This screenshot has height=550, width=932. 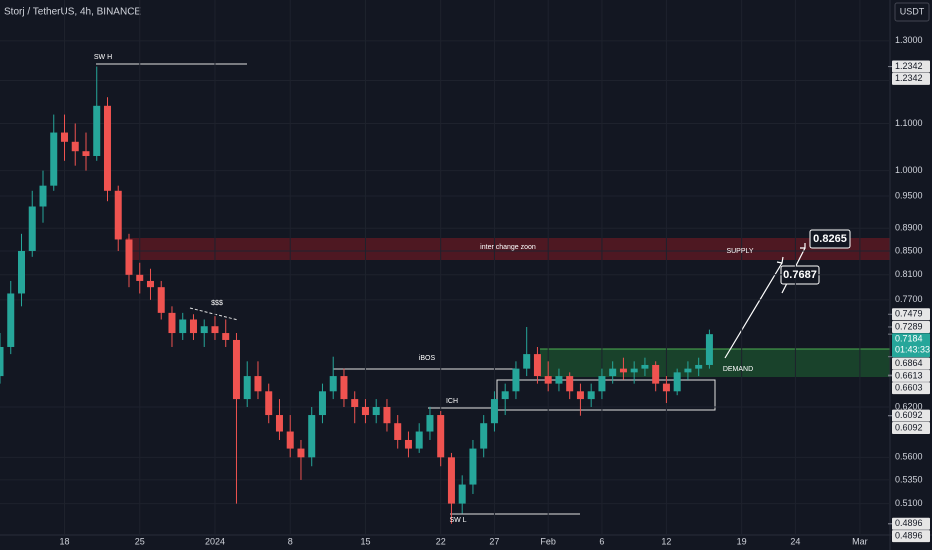 I want to click on price-badge-label: 0.7479, so click(x=909, y=314).